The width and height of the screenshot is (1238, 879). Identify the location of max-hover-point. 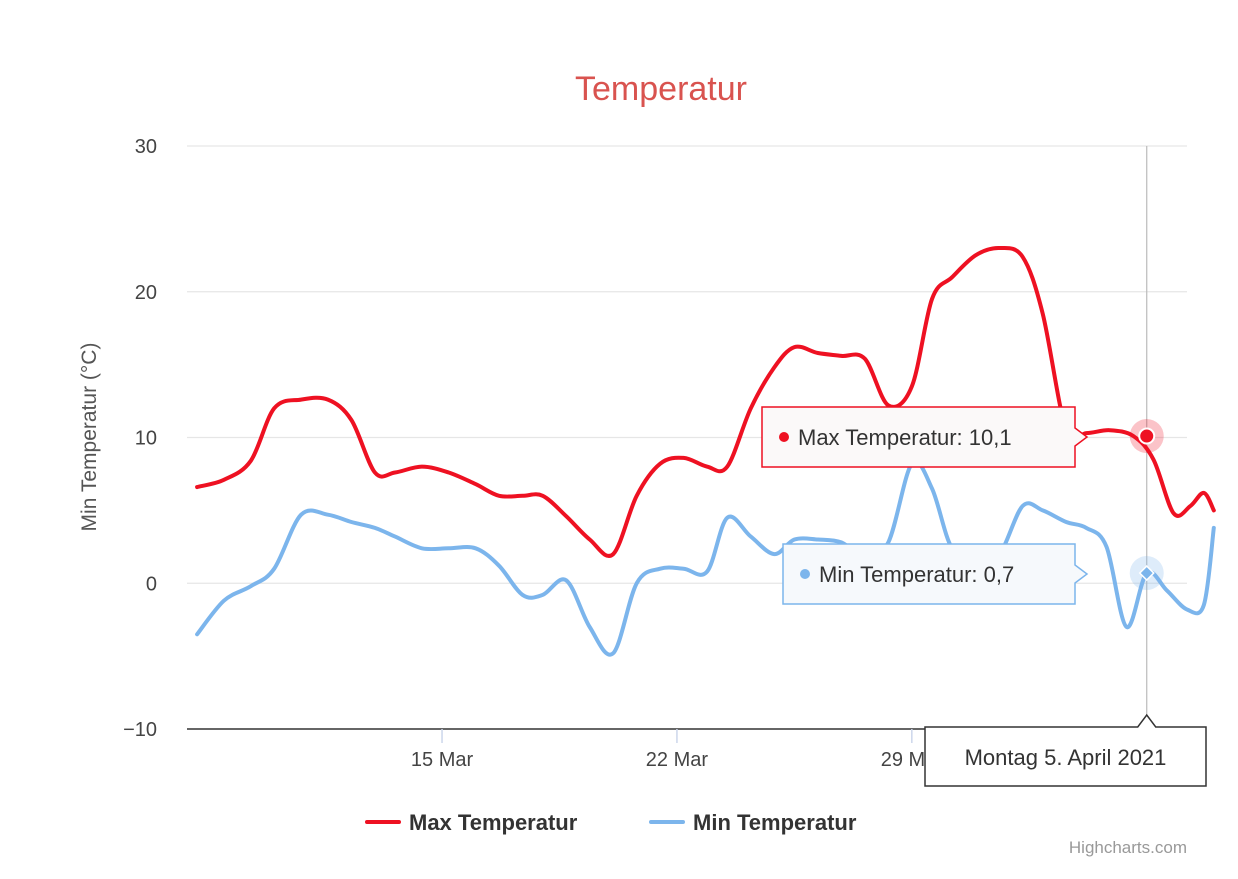
(1147, 436).